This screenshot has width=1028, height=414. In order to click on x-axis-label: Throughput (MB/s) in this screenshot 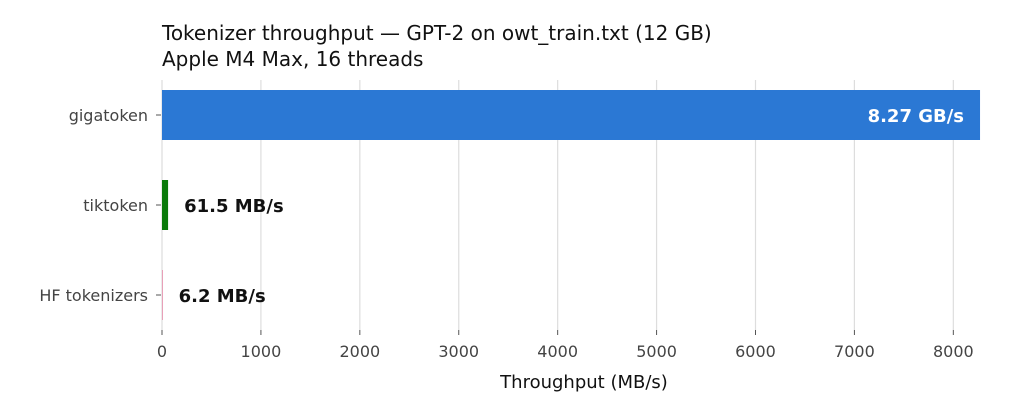, I will do `click(583, 382)`.